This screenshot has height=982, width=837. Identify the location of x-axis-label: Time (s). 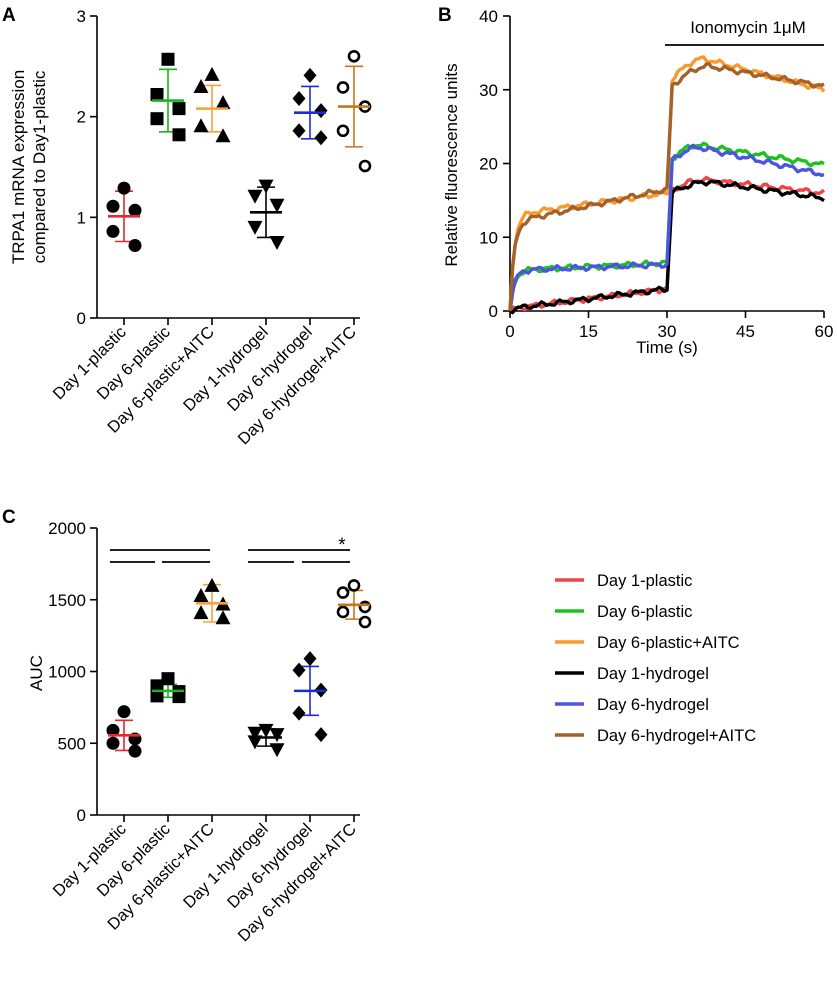
(667, 347).